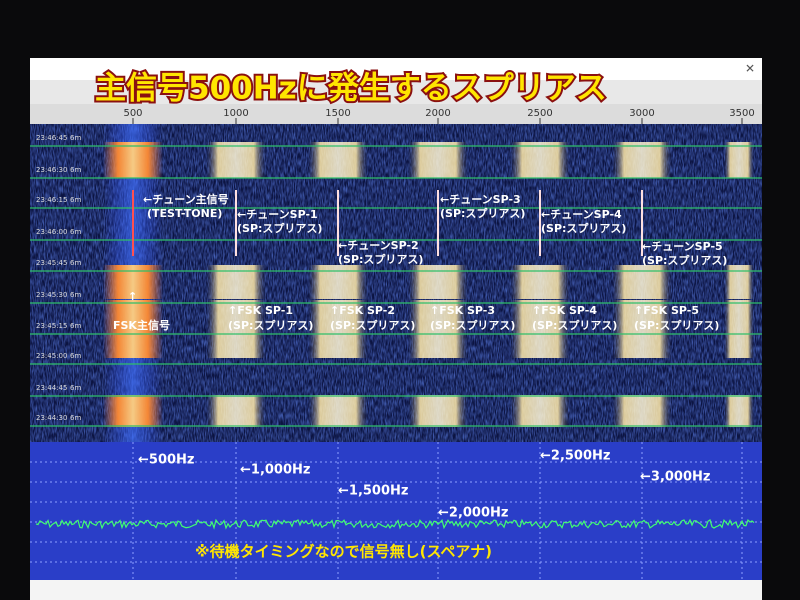 The height and width of the screenshot is (600, 800). What do you see at coordinates (581, 214) in the screenshot?
I see `tune-label: ←チューンSP-4` at bounding box center [581, 214].